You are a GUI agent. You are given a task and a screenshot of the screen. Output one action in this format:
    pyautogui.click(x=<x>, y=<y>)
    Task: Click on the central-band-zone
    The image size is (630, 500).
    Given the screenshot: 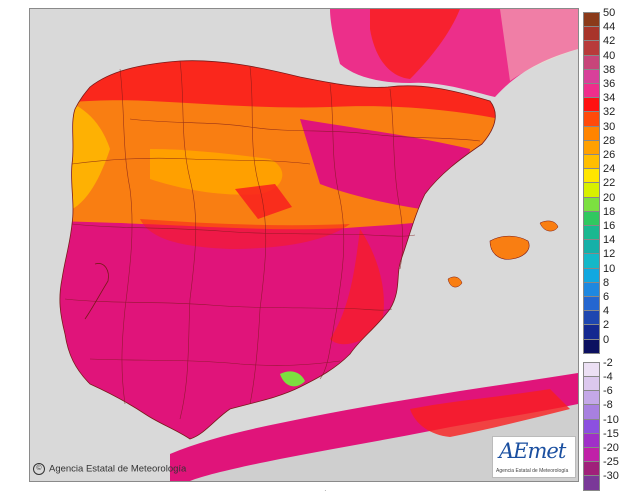 What is the action you would take?
    pyautogui.click(x=245, y=234)
    